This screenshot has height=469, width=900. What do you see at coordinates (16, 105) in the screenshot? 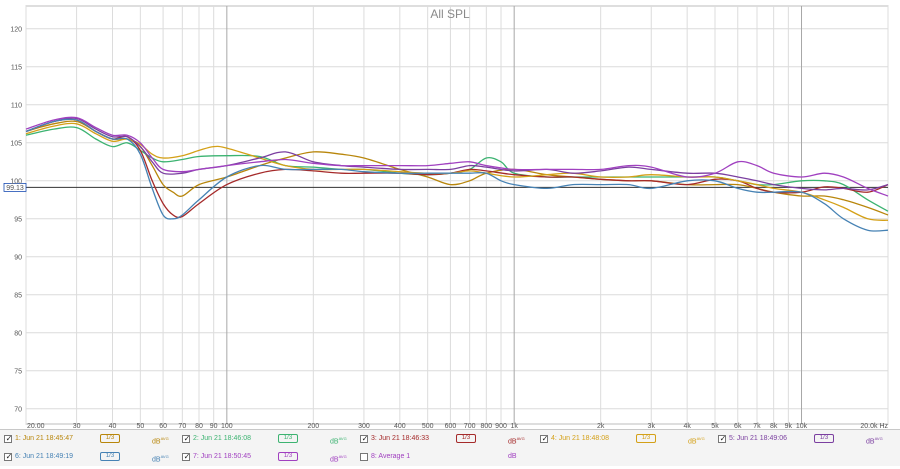
I see `y-tick-label: 110` at bounding box center [16, 105].